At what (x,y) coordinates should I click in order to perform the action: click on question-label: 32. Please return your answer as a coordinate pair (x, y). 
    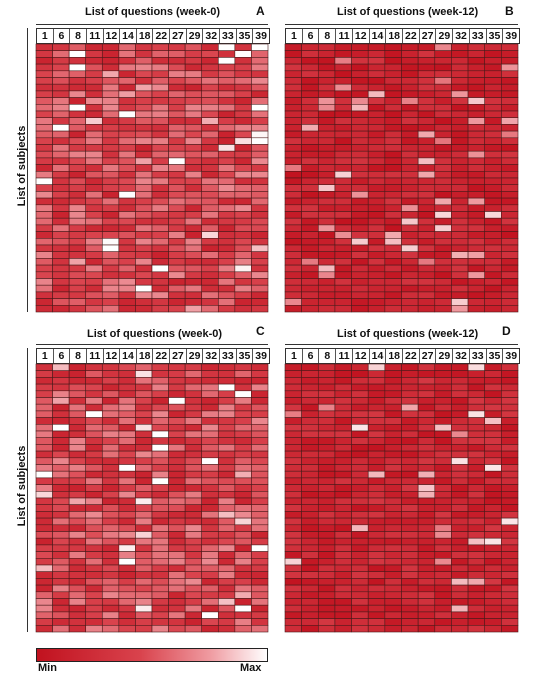
    Looking at the image, I should click on (212, 356).